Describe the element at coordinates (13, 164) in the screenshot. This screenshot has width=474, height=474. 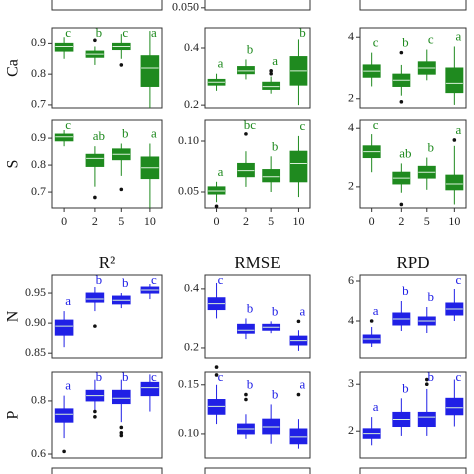
I see `row-label: S` at that location.